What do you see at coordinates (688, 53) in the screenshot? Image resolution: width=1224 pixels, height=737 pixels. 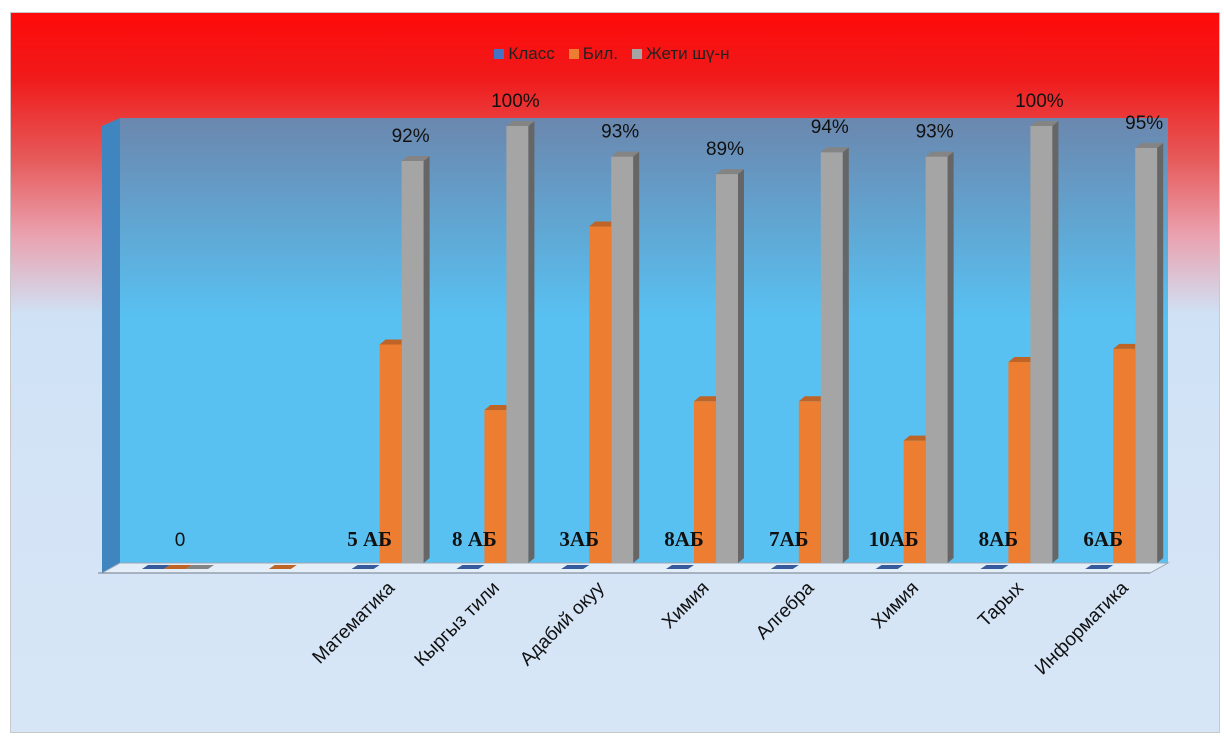 I see `legend-label: Жети шү-н` at bounding box center [688, 53].